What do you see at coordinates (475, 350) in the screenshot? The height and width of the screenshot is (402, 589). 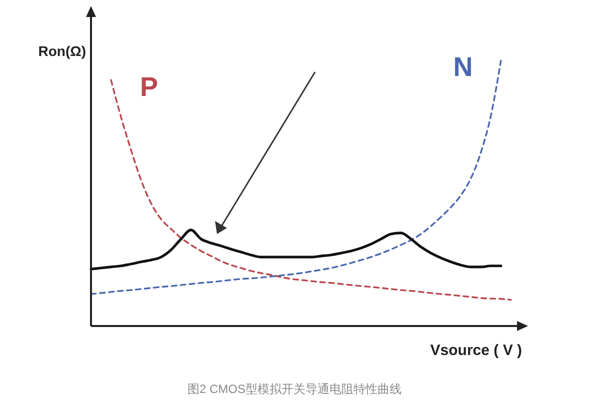 I see `x-axis-title: Vsource ( V )` at bounding box center [475, 350].